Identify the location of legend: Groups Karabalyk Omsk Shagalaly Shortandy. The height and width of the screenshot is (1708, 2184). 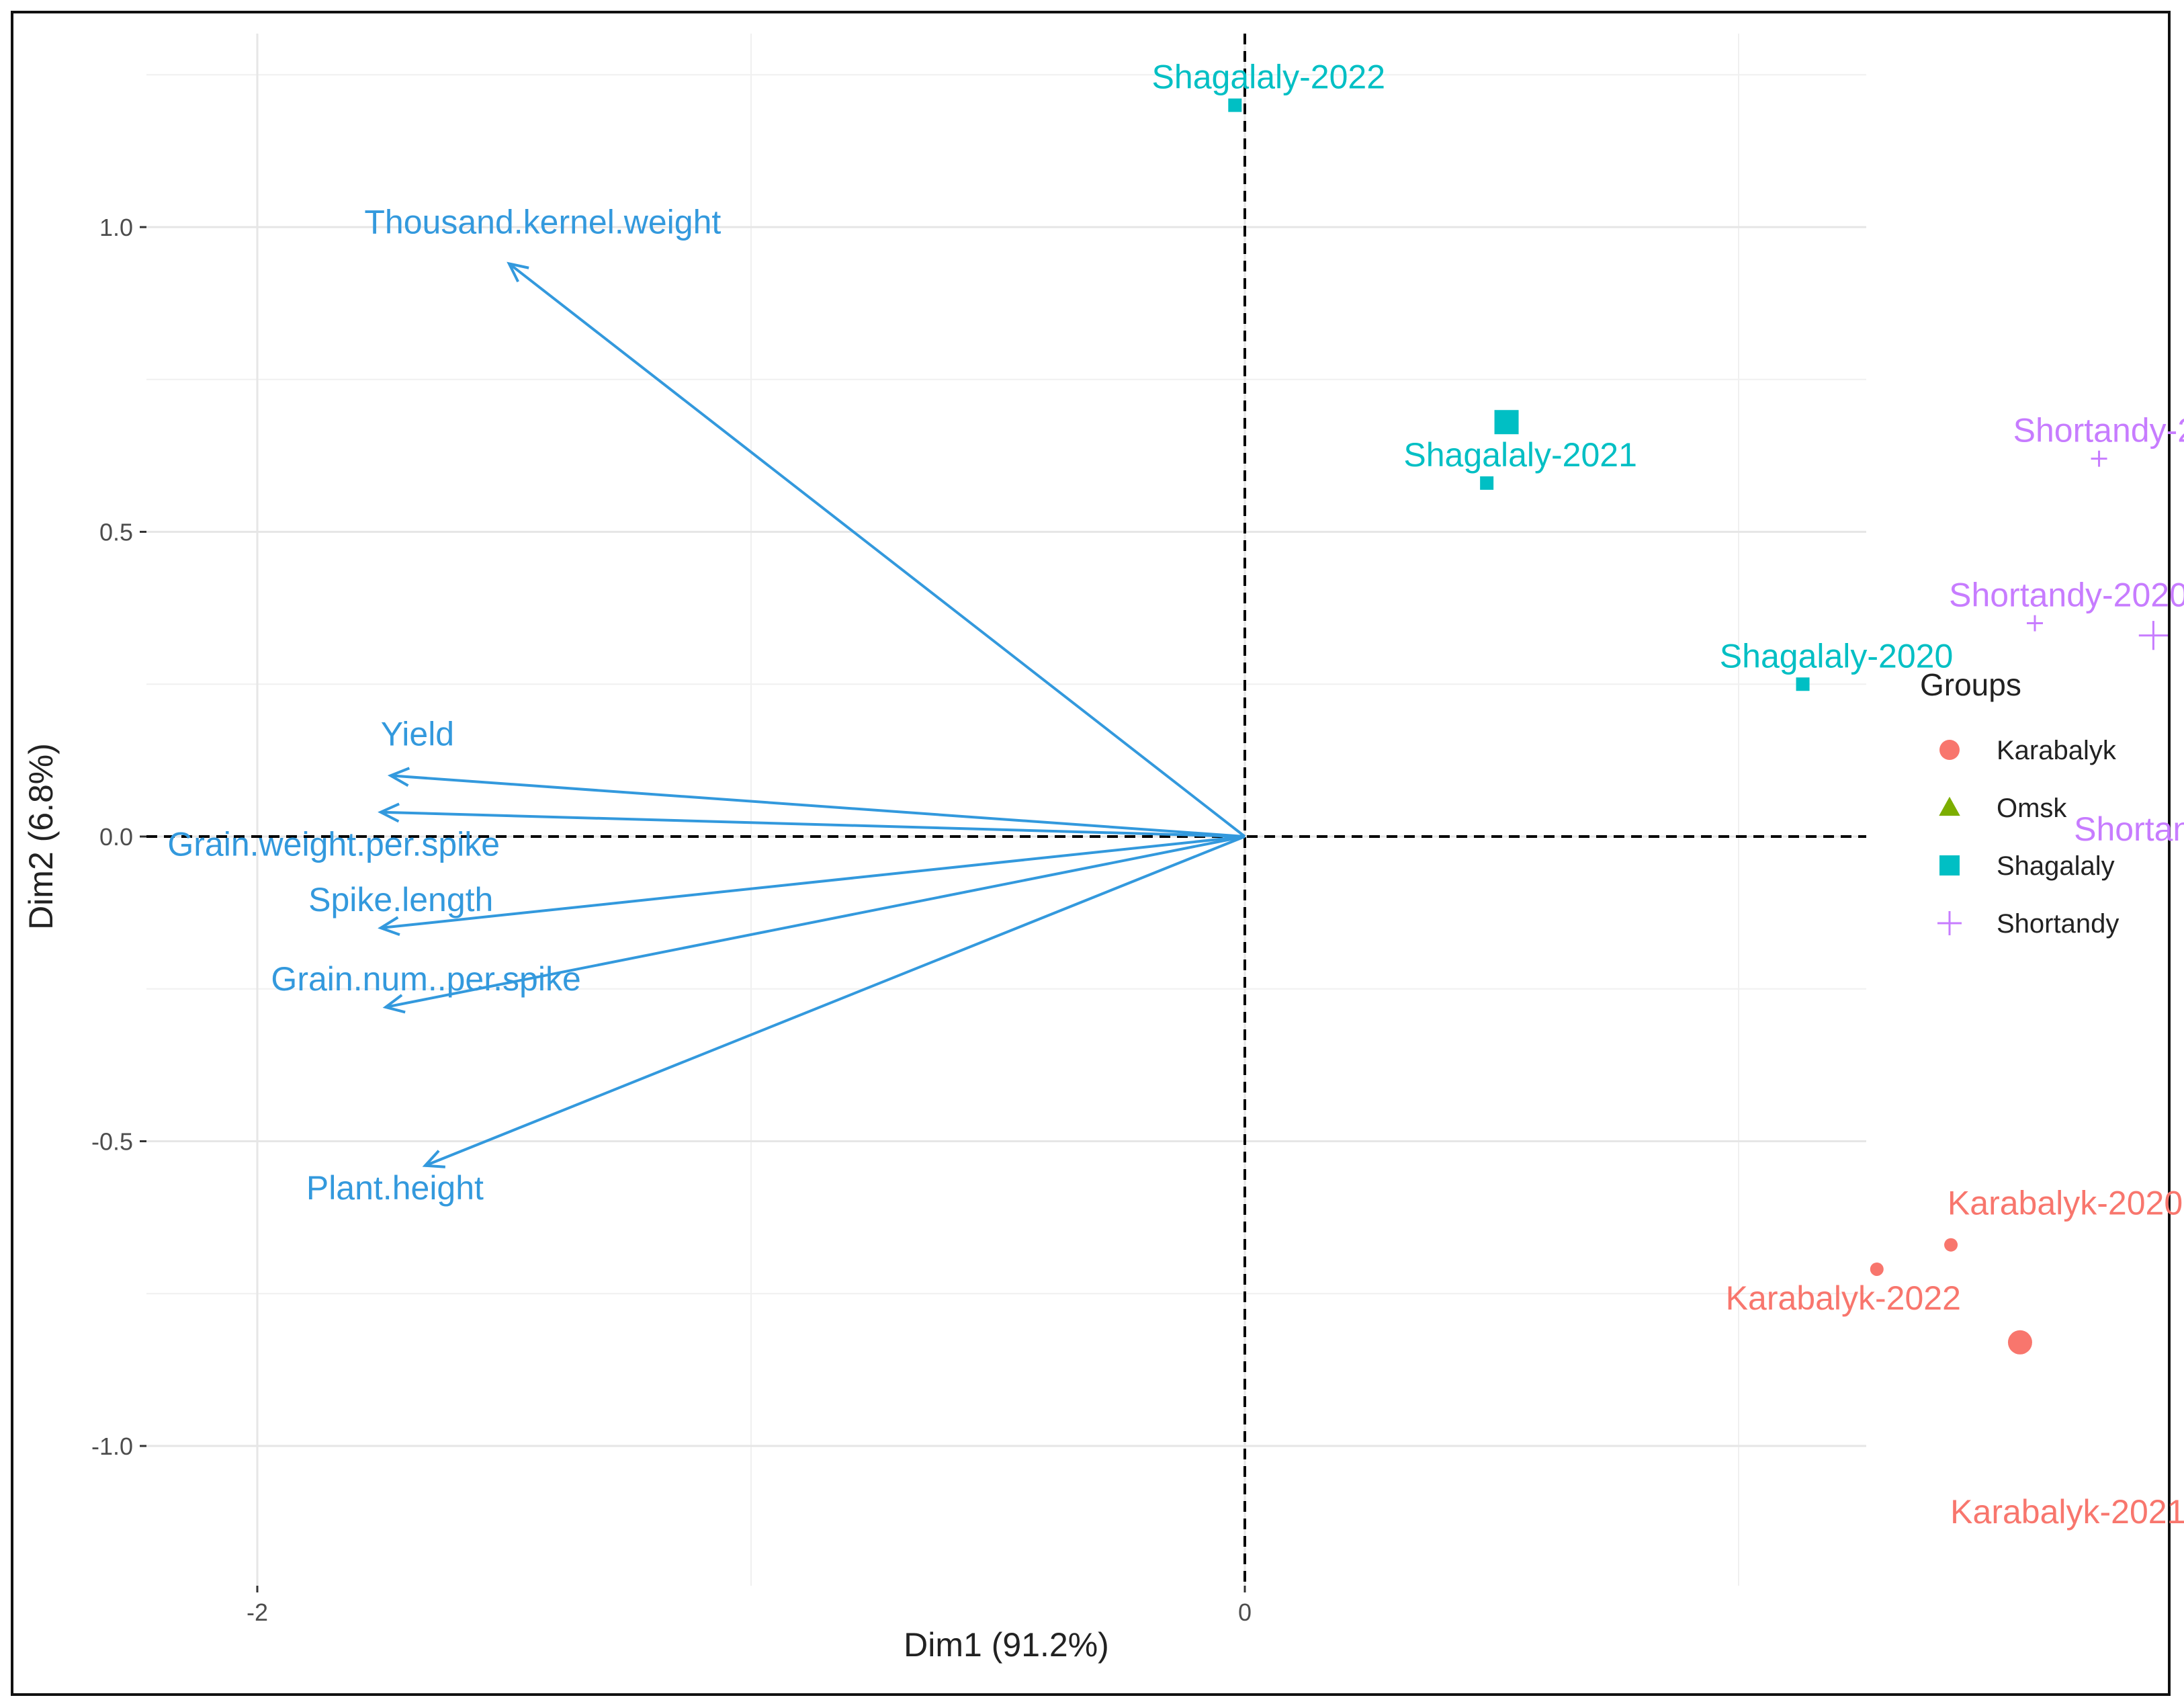
(2019, 803).